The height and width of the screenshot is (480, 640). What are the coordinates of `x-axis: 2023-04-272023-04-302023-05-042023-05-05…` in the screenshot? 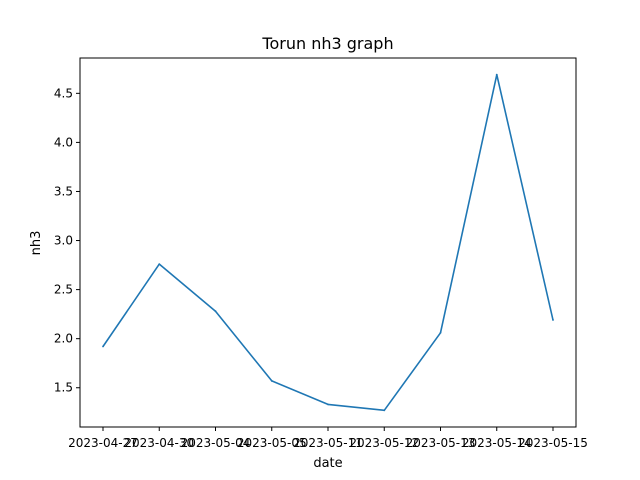 It's located at (328, 438).